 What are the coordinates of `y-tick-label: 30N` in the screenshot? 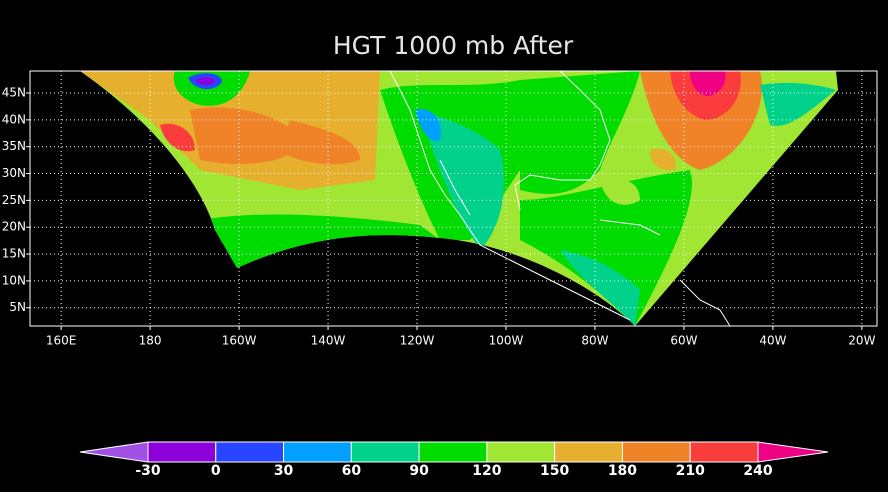 It's located at (14, 173).